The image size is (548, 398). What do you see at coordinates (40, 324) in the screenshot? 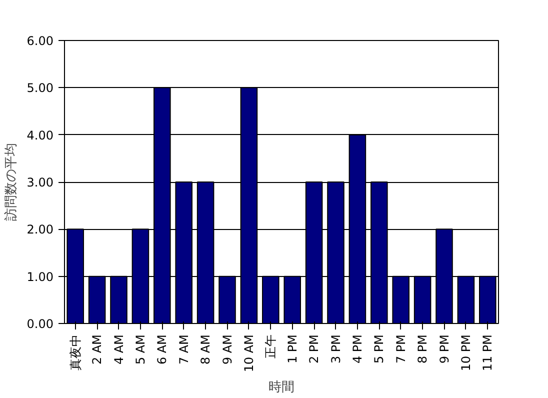
I see `y-tick-label: 0.00` at bounding box center [40, 324].